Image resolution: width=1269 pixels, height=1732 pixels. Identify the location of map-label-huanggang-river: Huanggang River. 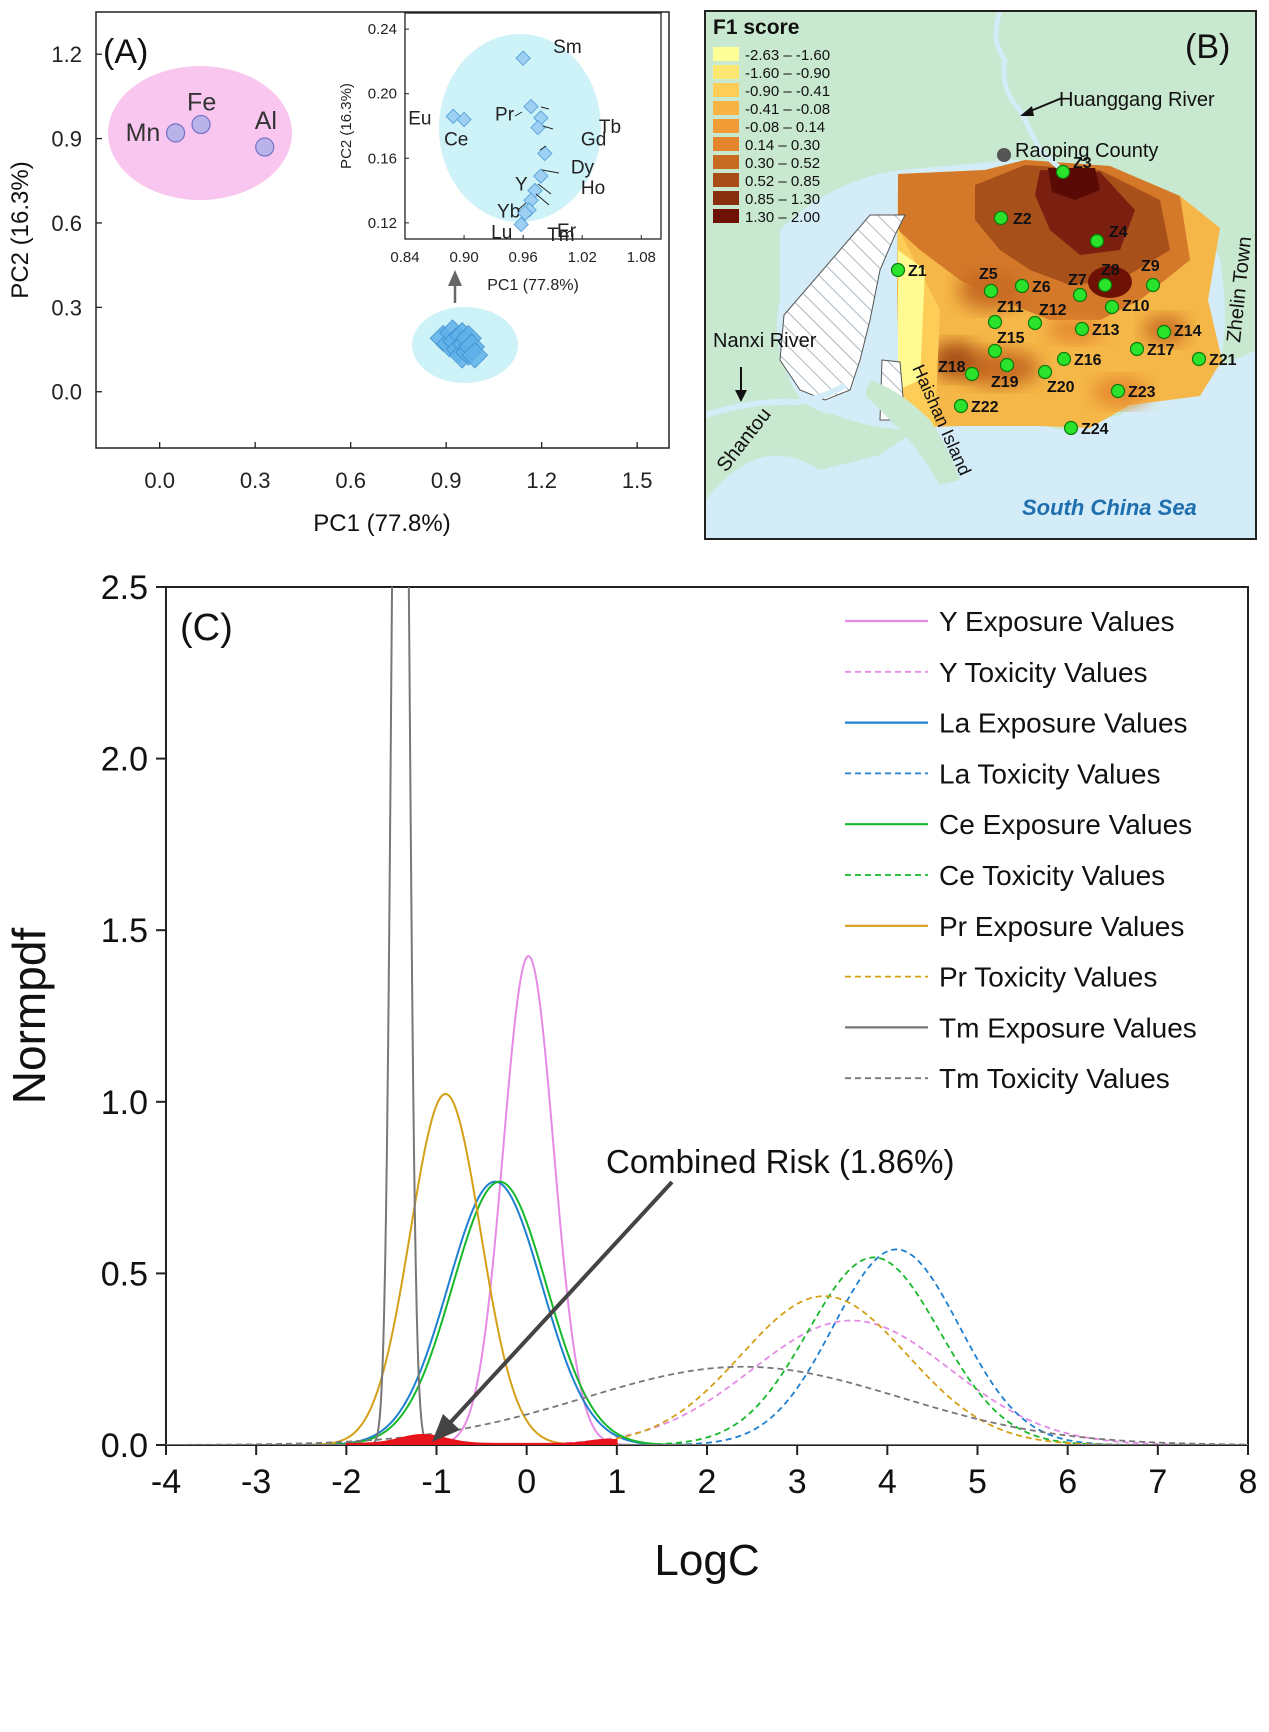
(1137, 100).